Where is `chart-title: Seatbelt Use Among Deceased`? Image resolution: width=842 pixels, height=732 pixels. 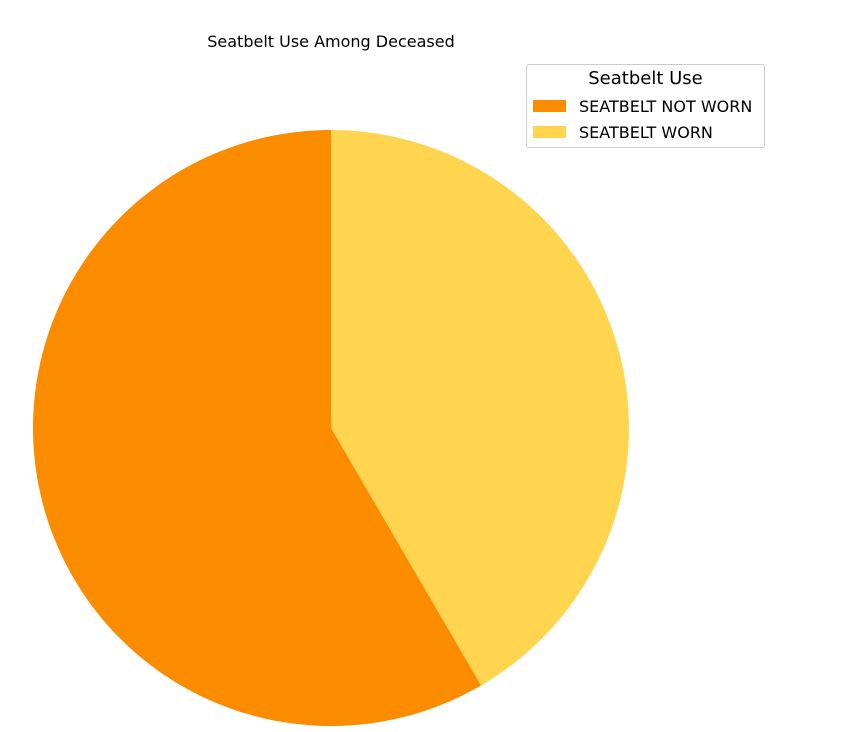
chart-title: Seatbelt Use Among Deceased is located at coordinates (331, 41).